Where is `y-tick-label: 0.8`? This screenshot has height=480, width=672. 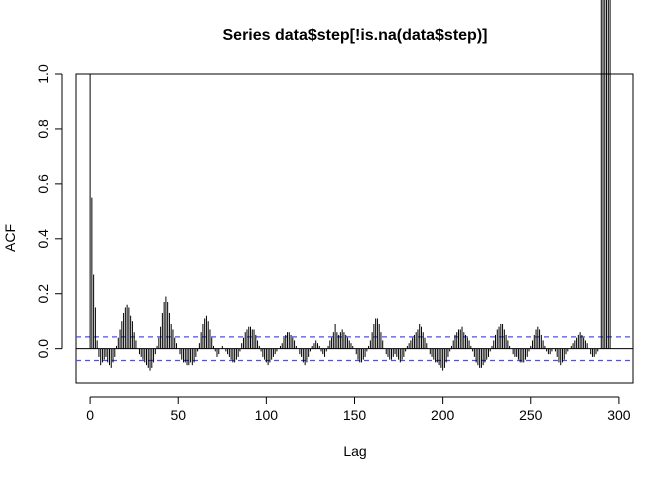
y-tick-label: 0.8 is located at coordinates (43, 129).